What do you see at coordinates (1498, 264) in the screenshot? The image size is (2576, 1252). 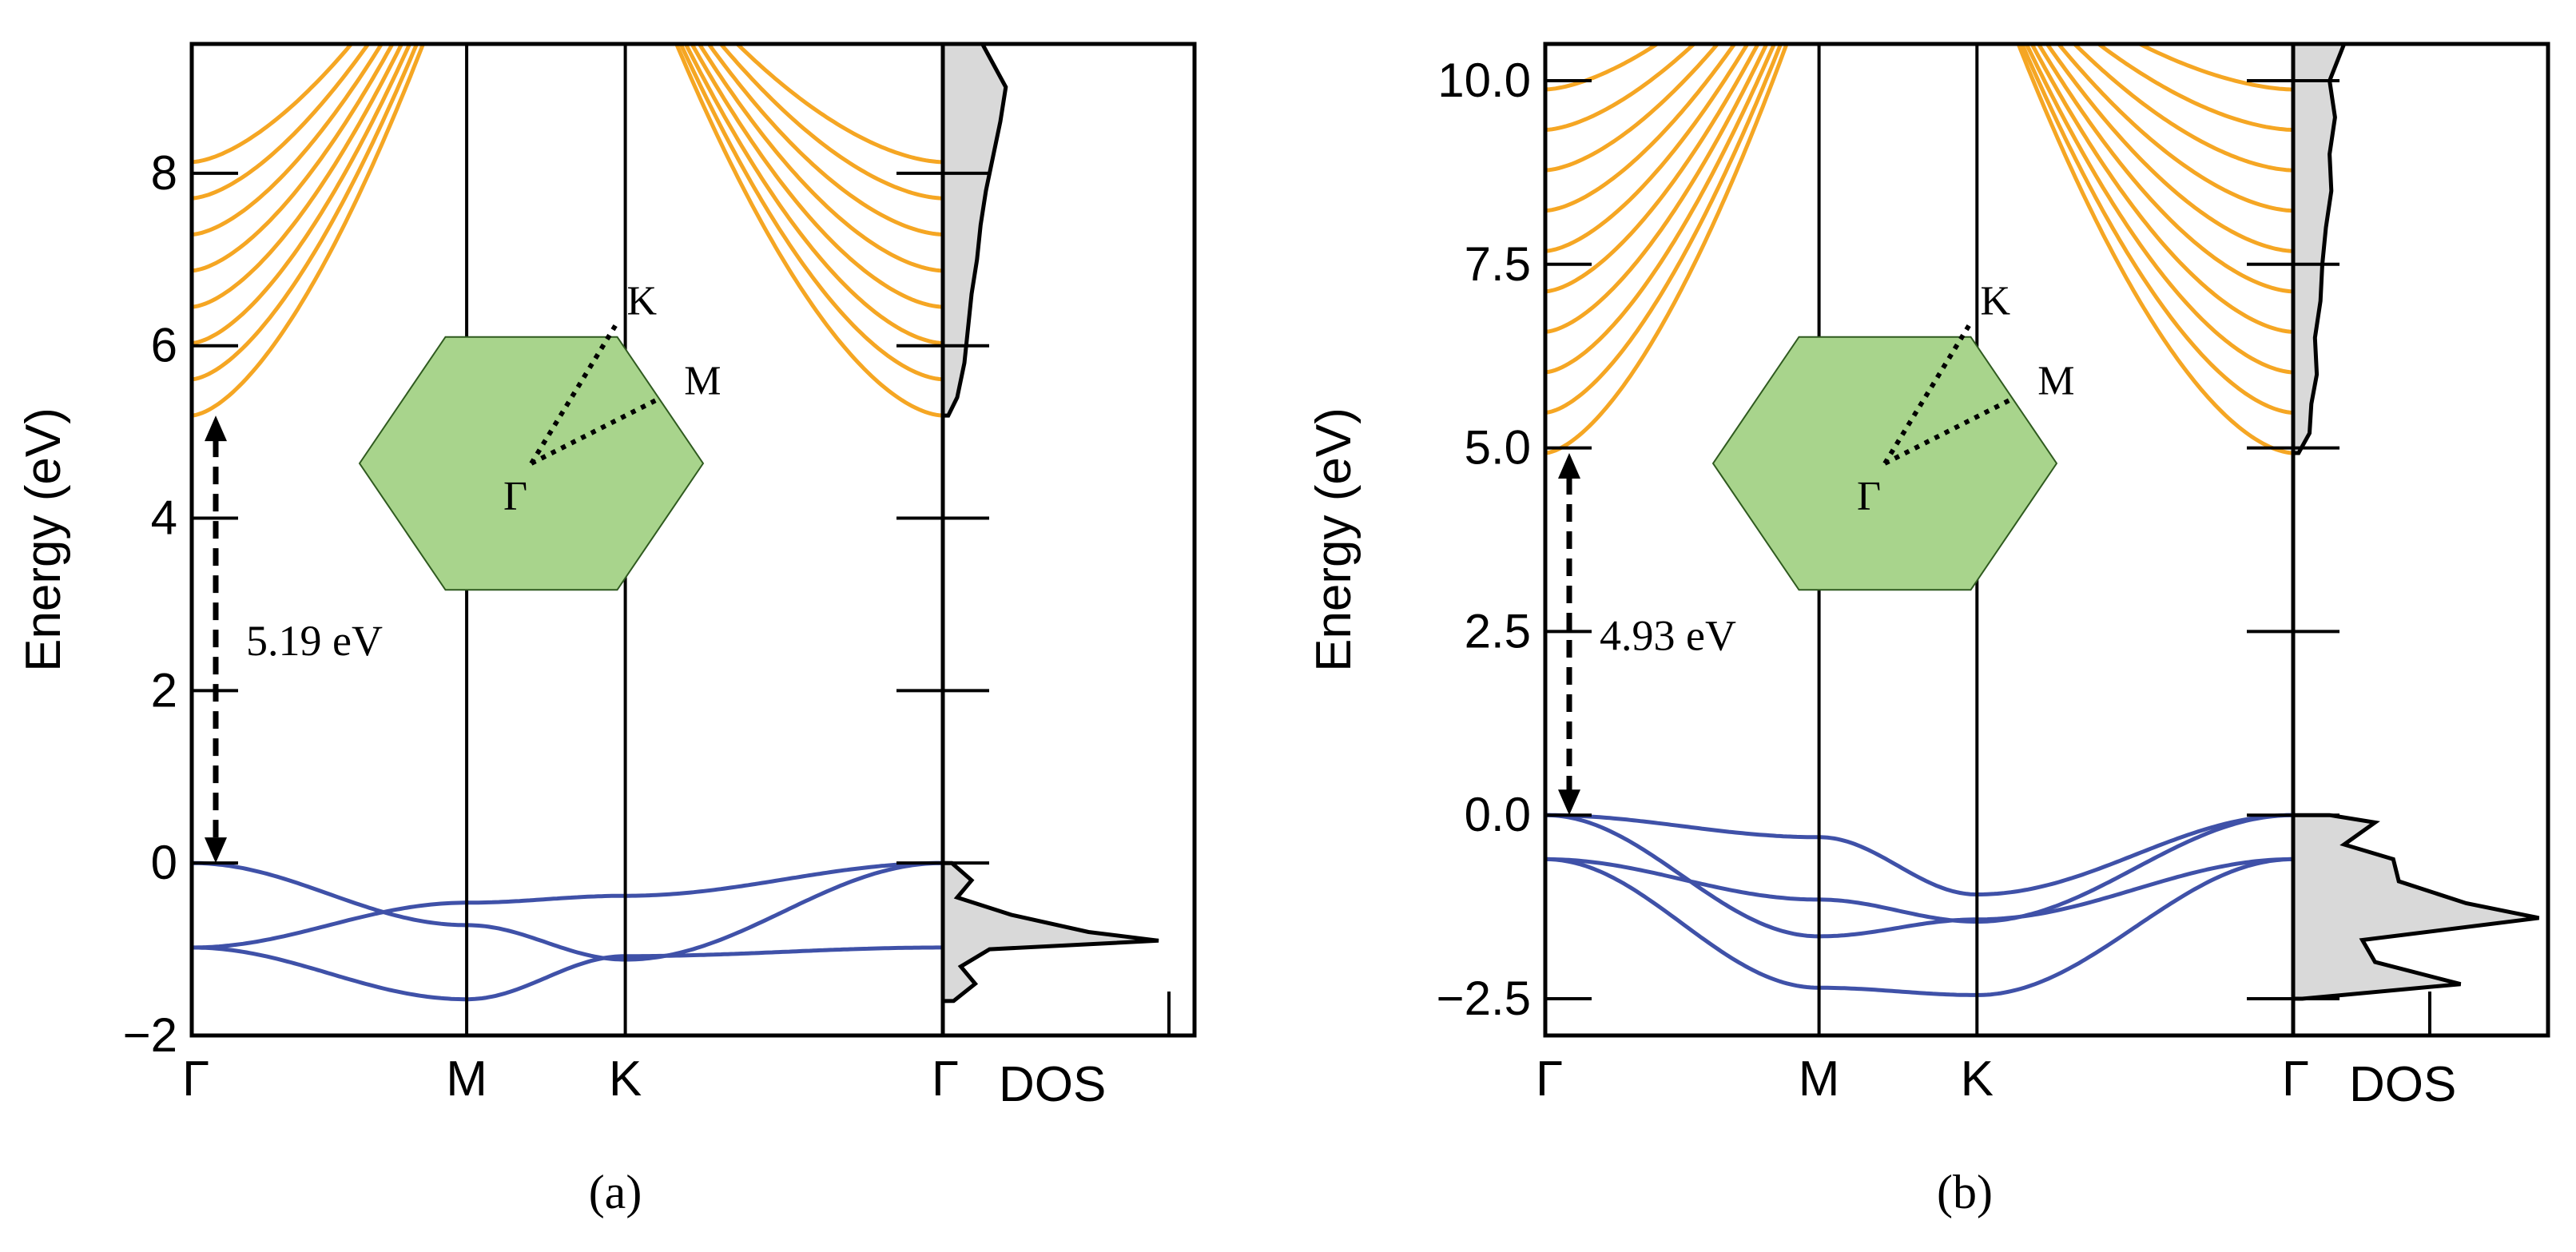 I see `ytick-label: 7.5` at bounding box center [1498, 264].